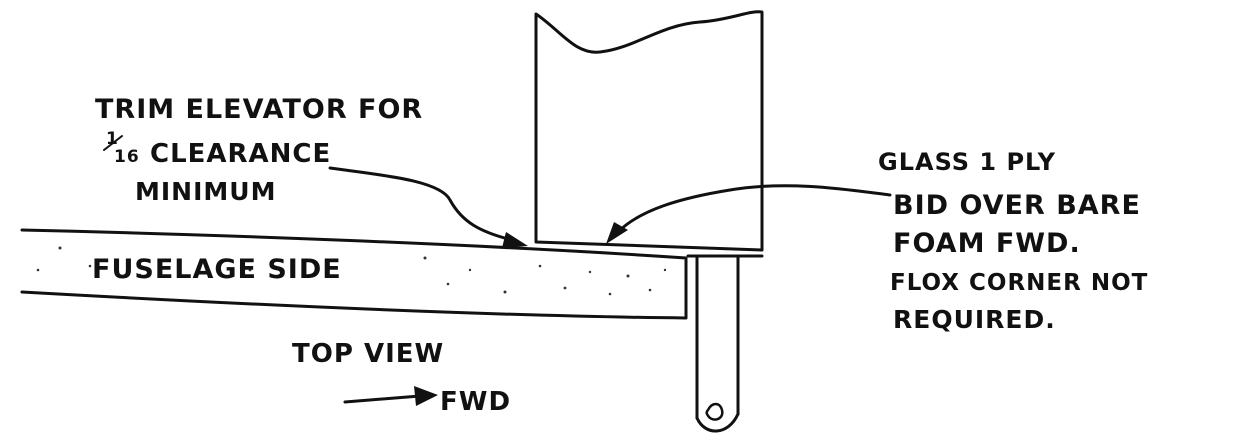 Image resolution: width=1240 pixels, height=448 pixels. Describe the element at coordinates (217, 269) in the screenshot. I see `fuselage-label: FUSELAGE SIDE` at that location.